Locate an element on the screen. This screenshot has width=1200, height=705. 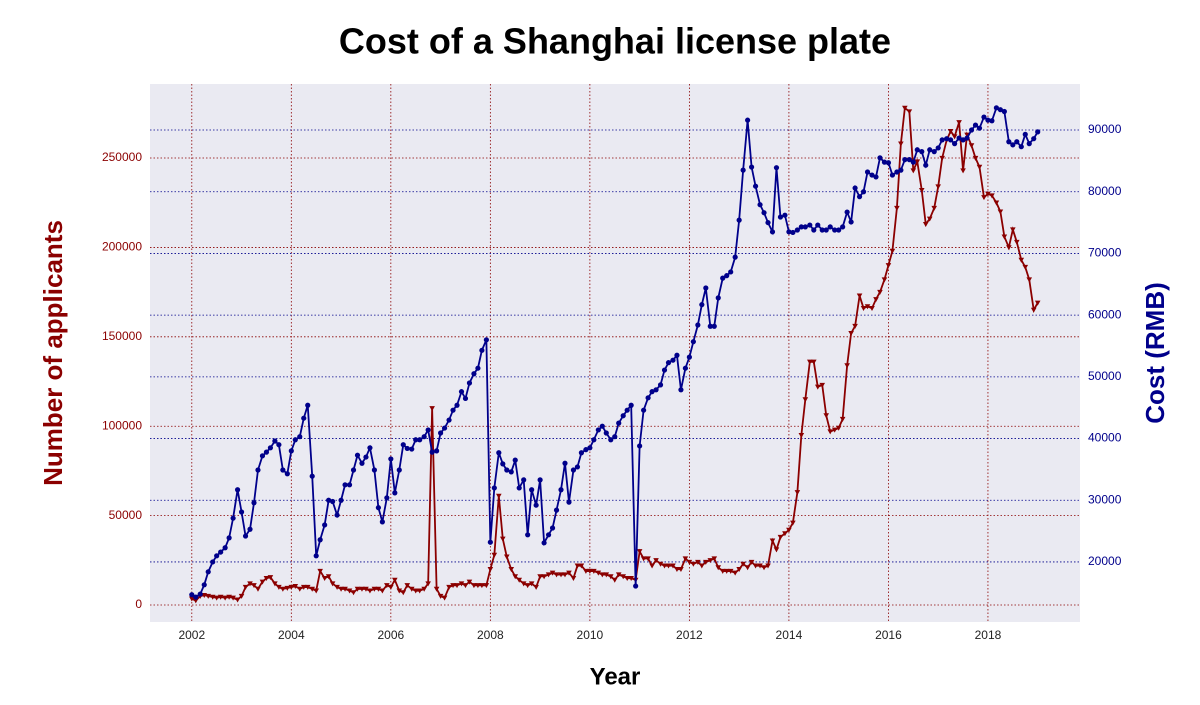
y-tick-label: 100000 is located at coordinates (122, 425).